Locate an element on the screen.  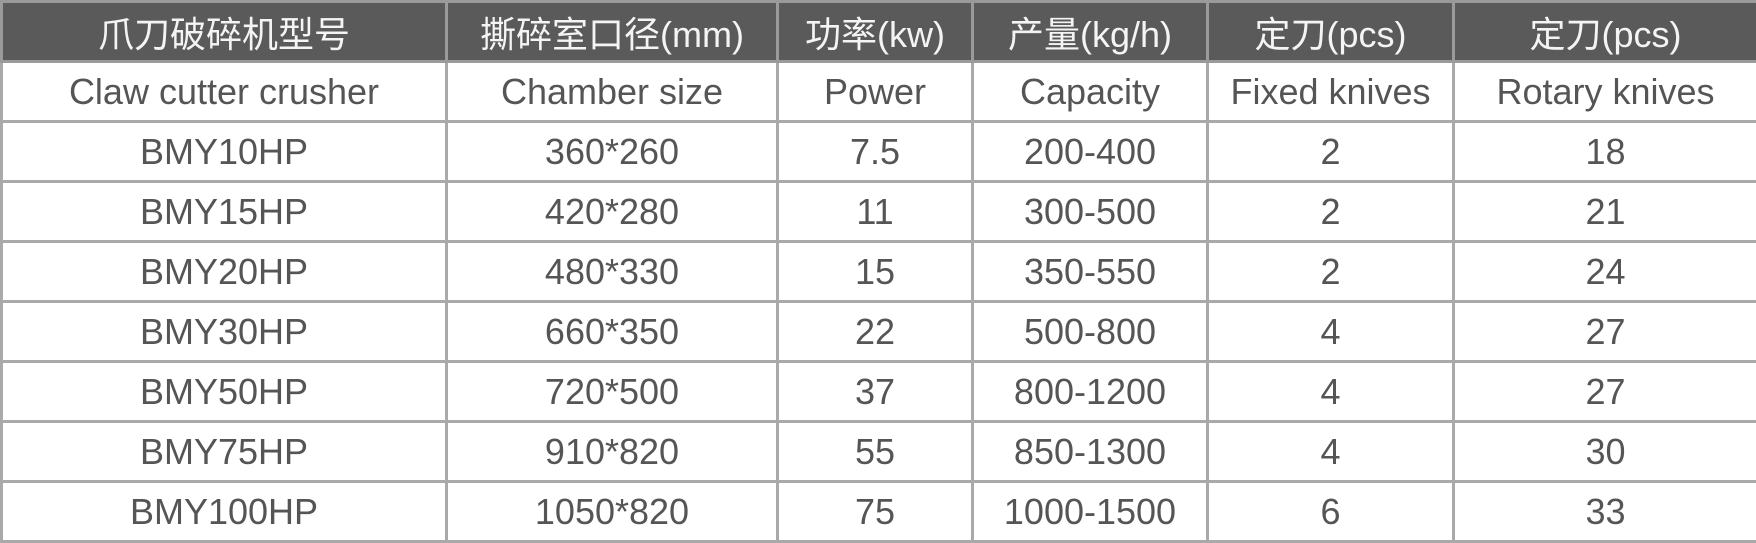
cell-power: 11 is located at coordinates (875, 212).